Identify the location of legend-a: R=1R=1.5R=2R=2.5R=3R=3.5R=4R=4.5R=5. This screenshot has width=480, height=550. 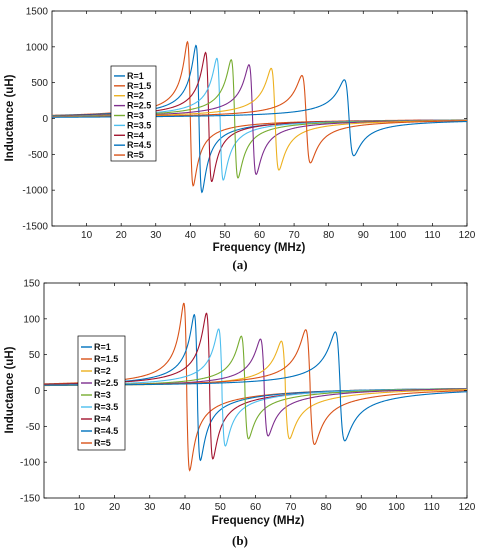
(133, 113).